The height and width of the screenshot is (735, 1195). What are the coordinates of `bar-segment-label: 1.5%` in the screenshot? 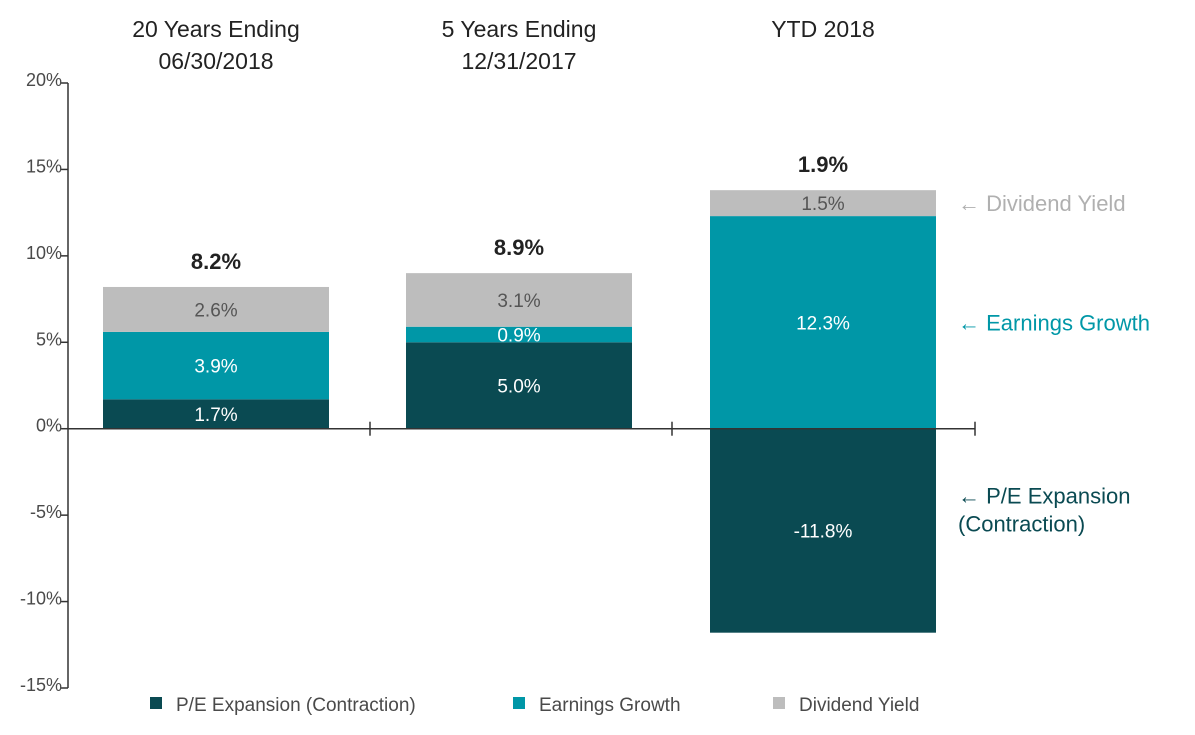 It's located at (822, 204).